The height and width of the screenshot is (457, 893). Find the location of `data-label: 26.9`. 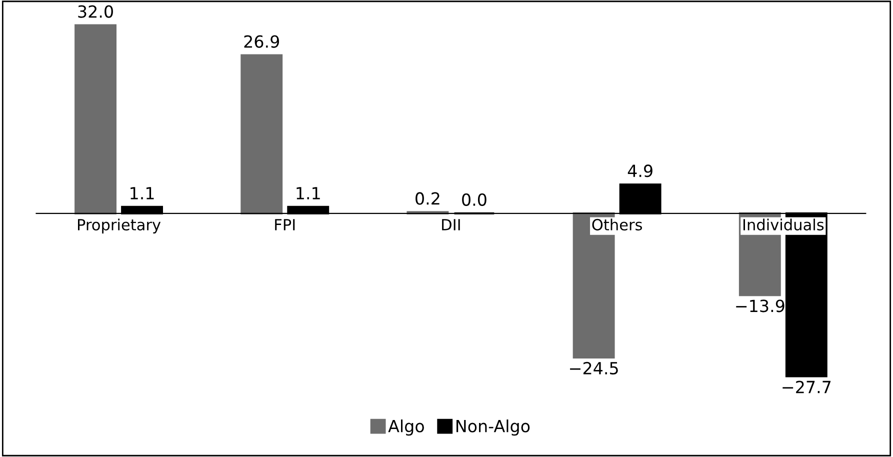

data-label: 26.9 is located at coordinates (261, 41).